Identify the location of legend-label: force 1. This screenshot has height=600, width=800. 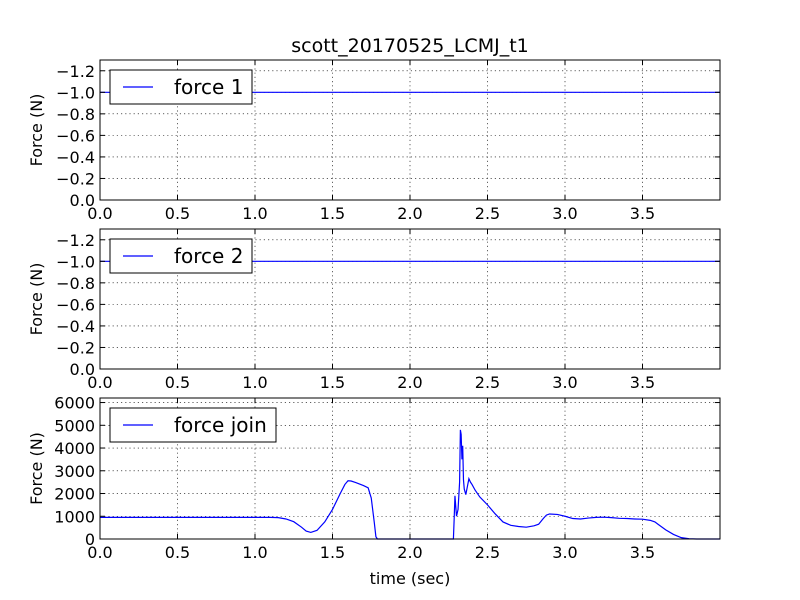
(208, 87).